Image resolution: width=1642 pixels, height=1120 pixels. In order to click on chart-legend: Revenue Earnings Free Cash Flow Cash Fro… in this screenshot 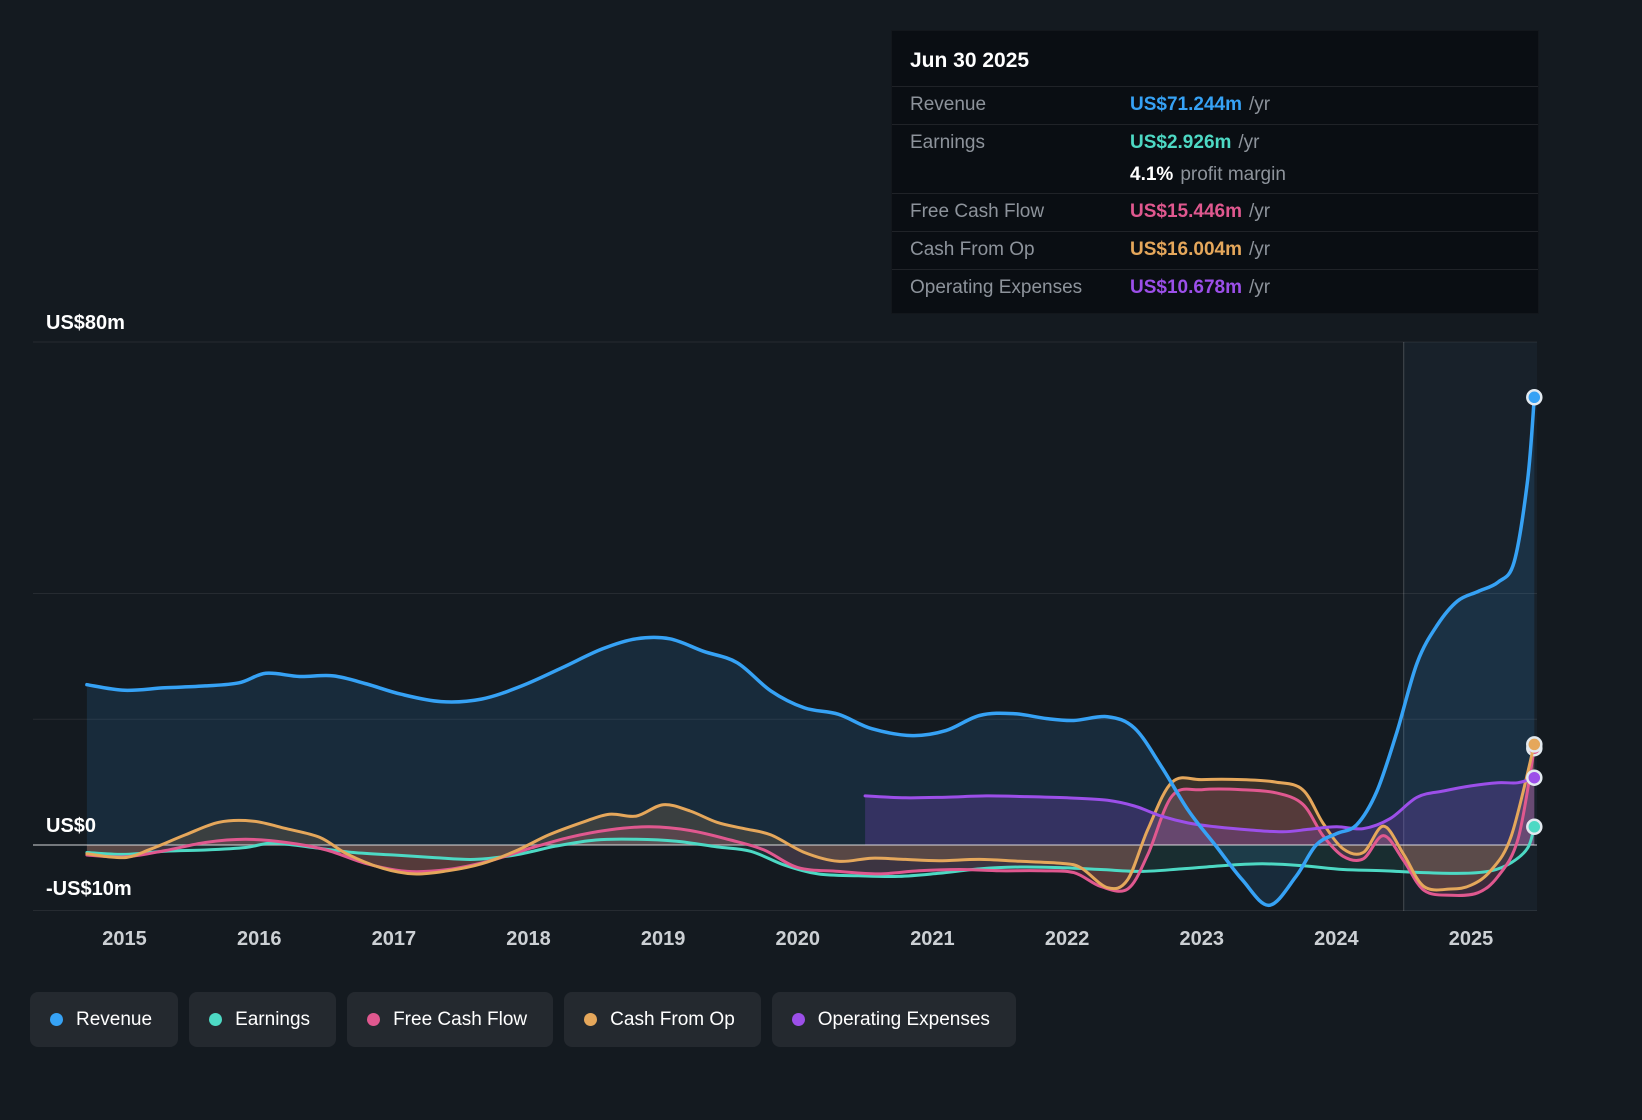, I will do `click(523, 1019)`.